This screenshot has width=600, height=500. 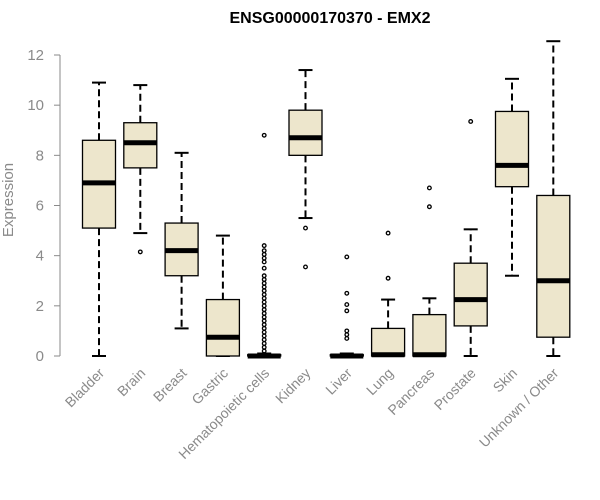 I want to click on category-label-skin: Skin, so click(x=505, y=380).